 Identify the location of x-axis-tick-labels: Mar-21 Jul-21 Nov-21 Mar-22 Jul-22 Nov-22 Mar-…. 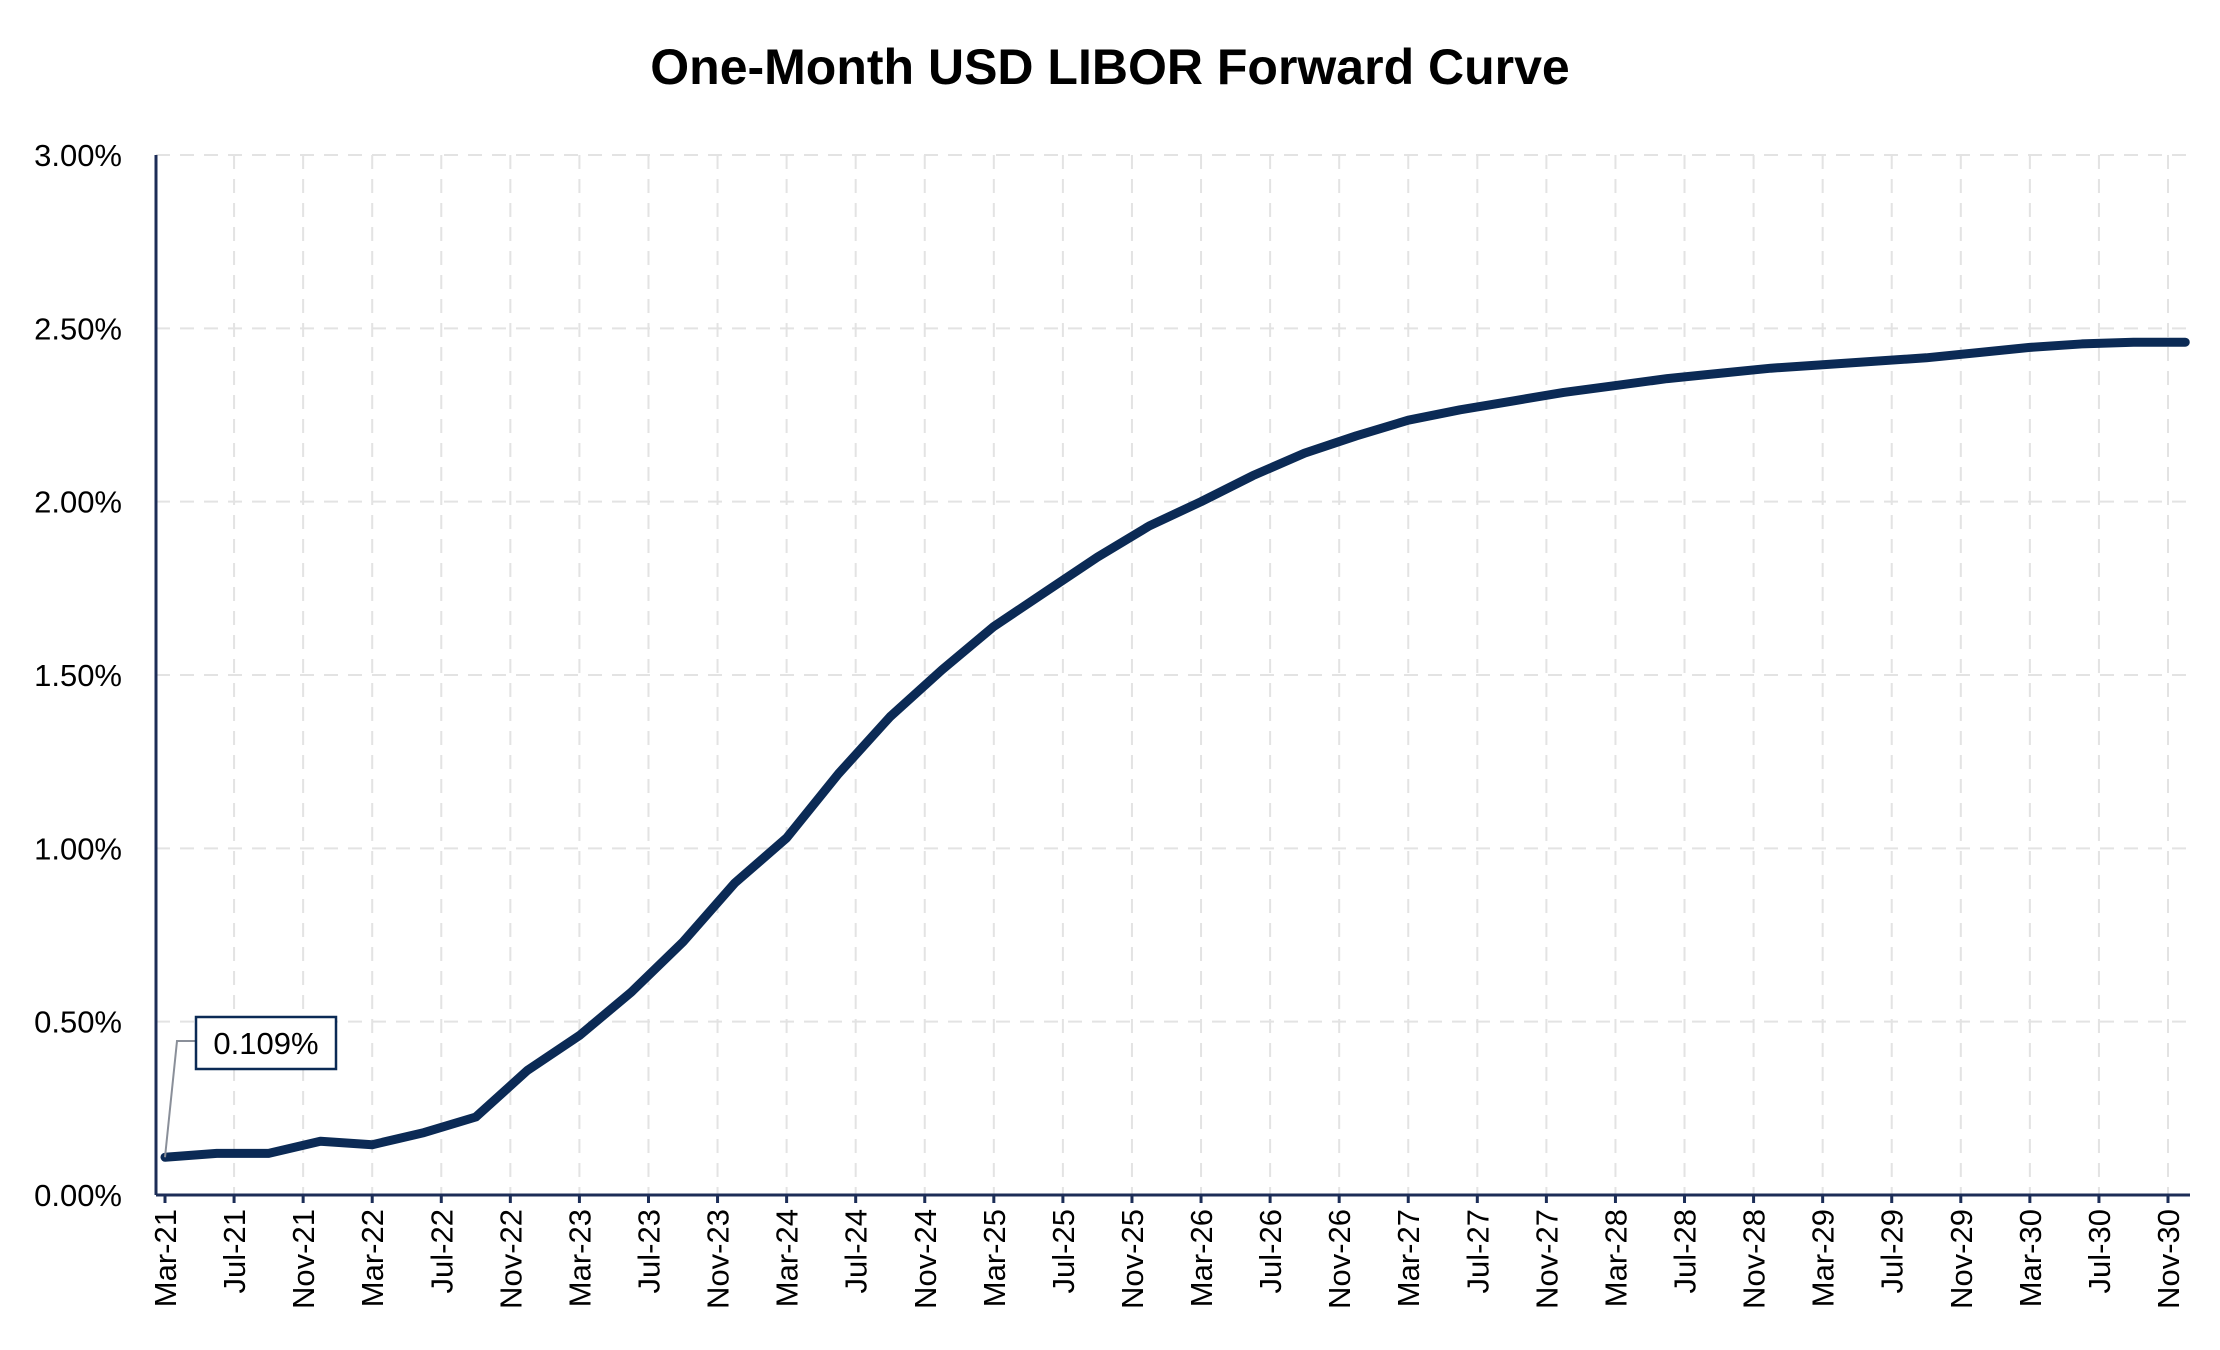
(1167, 1259).